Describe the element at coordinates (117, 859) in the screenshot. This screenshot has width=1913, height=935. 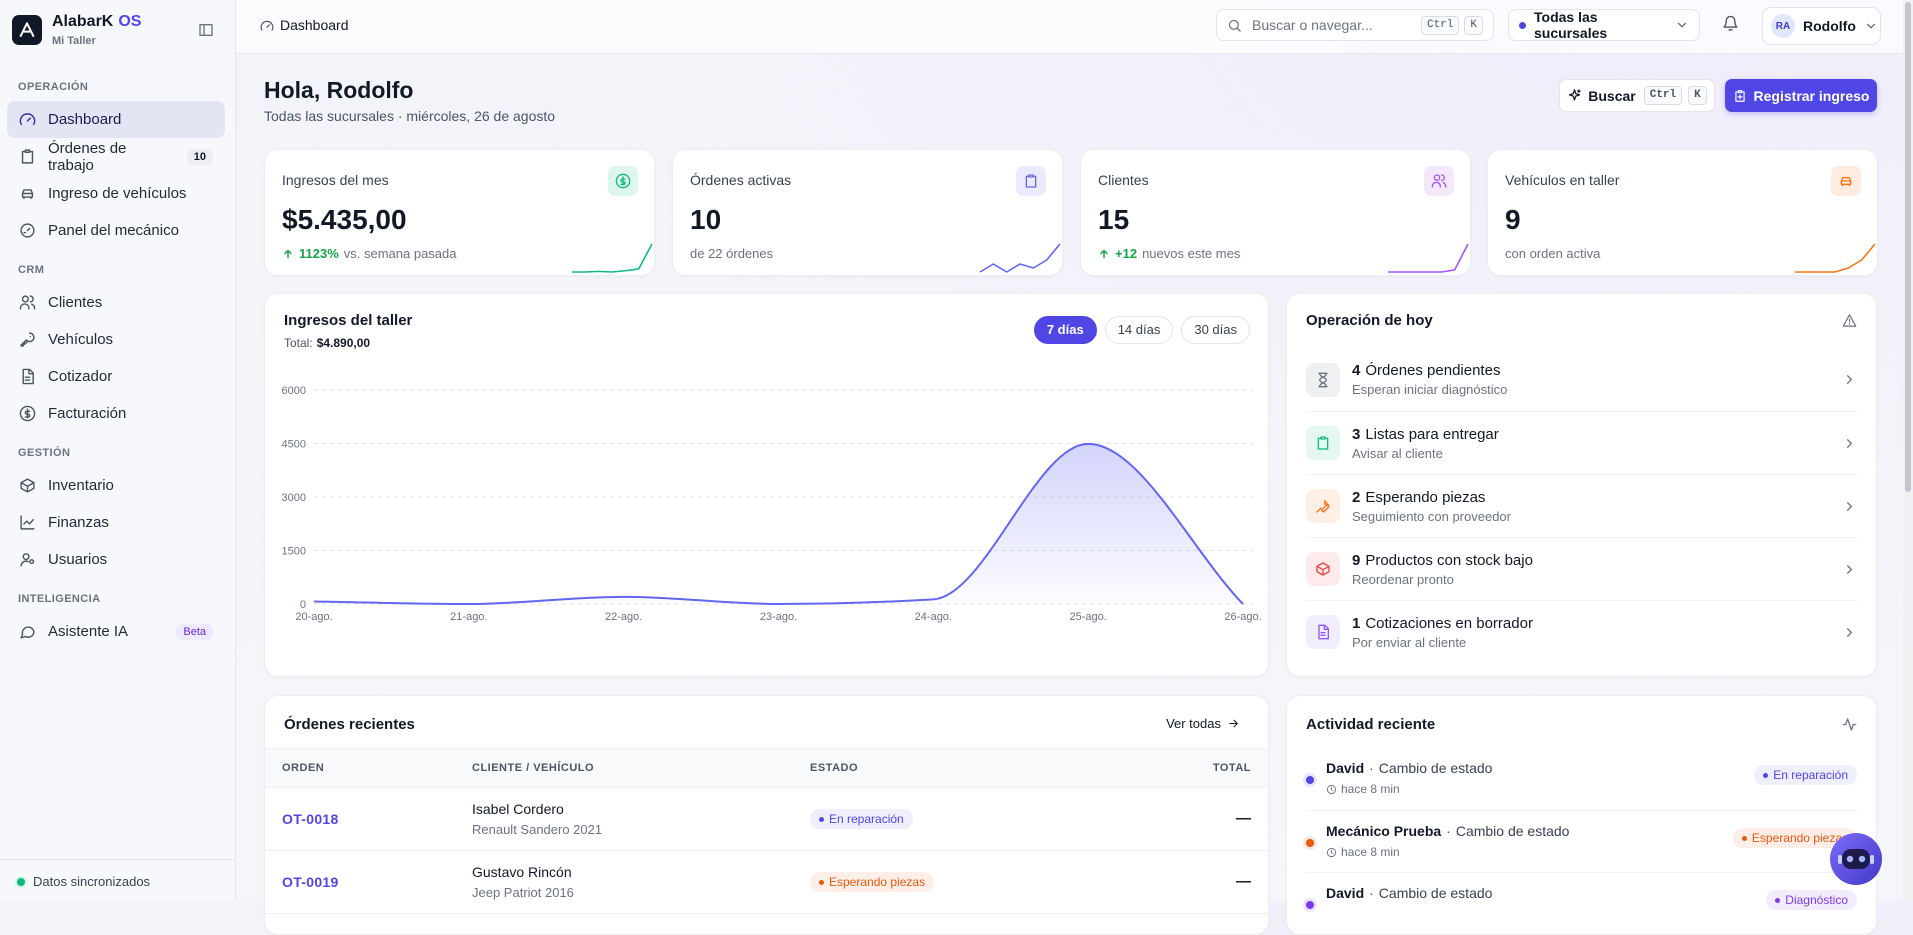
I see `sidebar-divider` at that location.